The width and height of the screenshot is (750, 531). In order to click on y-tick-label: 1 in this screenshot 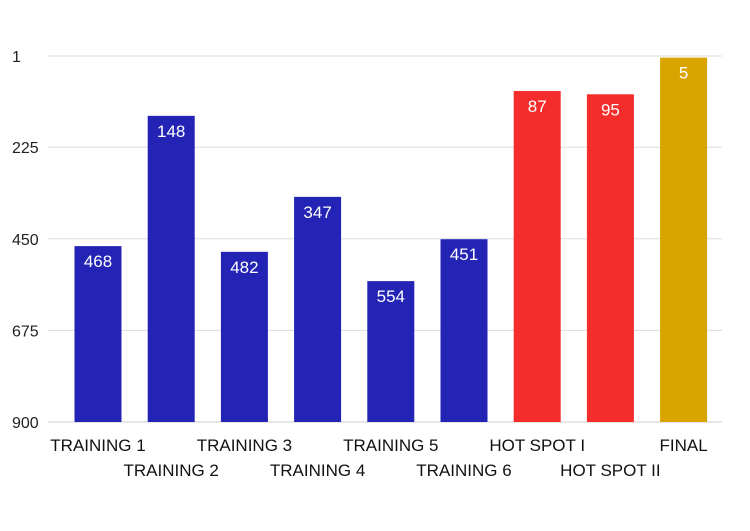, I will do `click(16, 57)`.